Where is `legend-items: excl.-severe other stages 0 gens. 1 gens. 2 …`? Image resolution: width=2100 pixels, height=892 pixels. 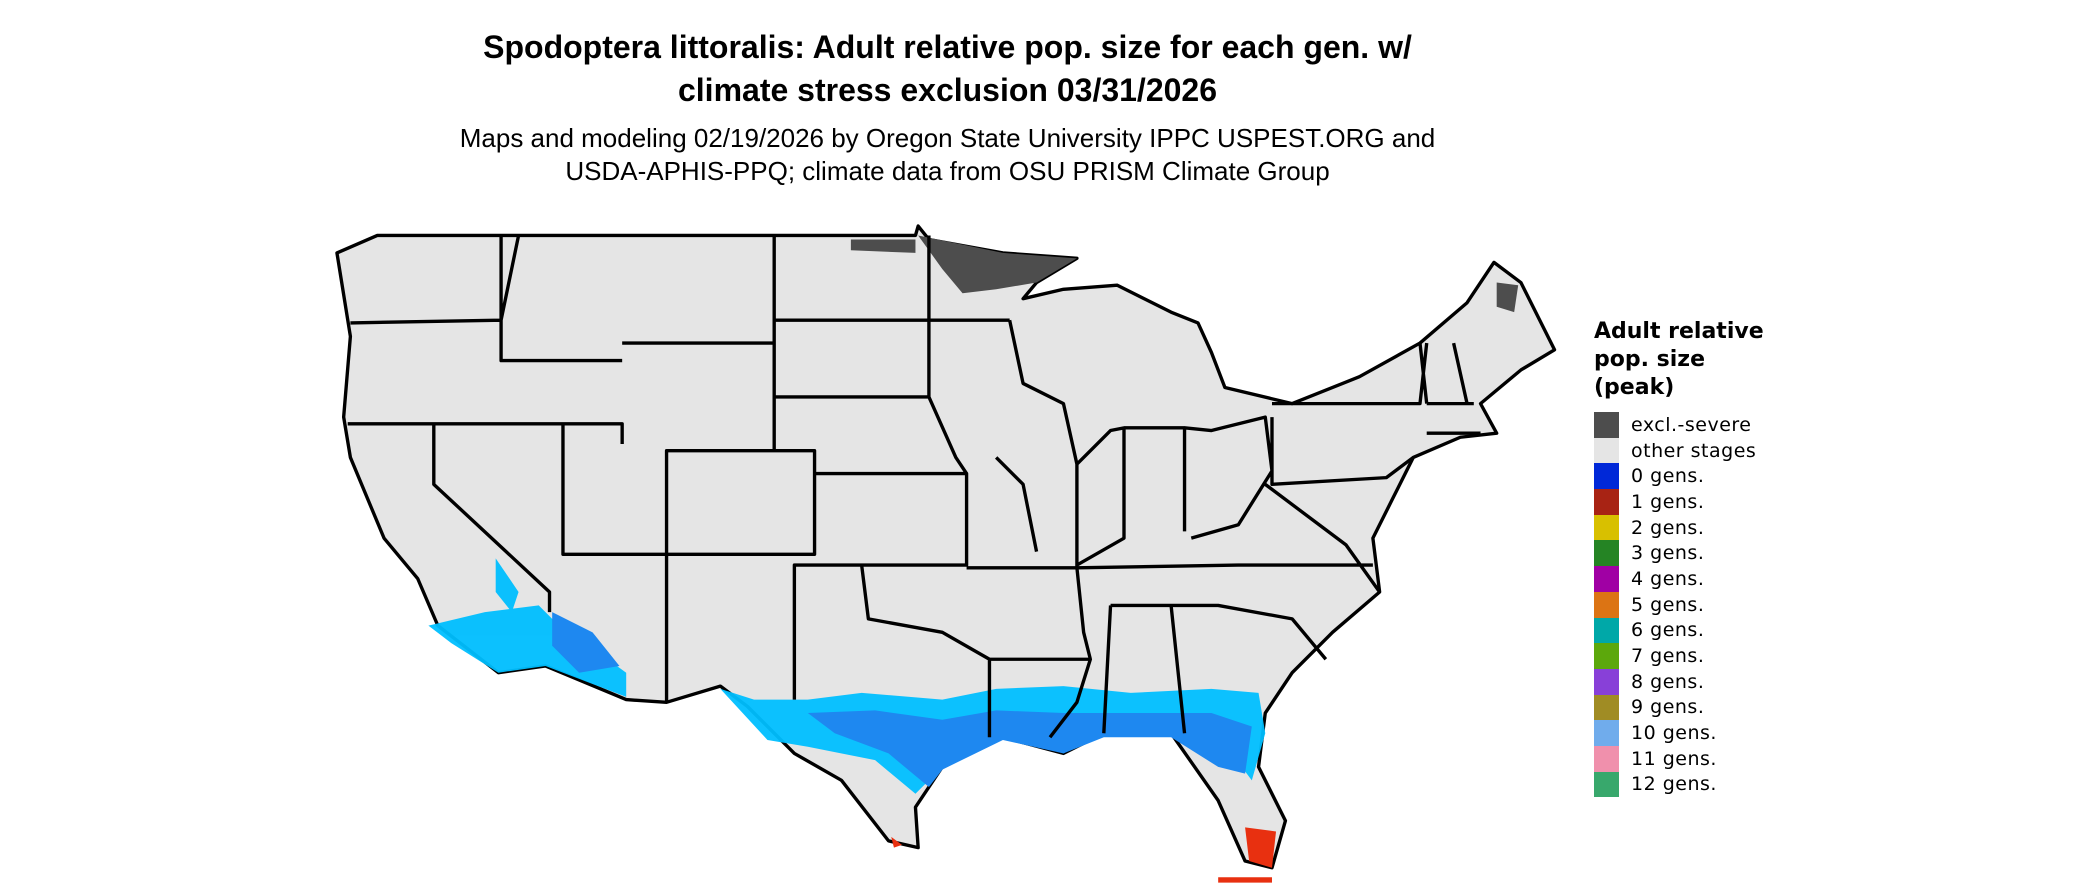 legend-items: excl.-severe other stages 0 gens. 1 gens. 2 … is located at coordinates (1694, 605).